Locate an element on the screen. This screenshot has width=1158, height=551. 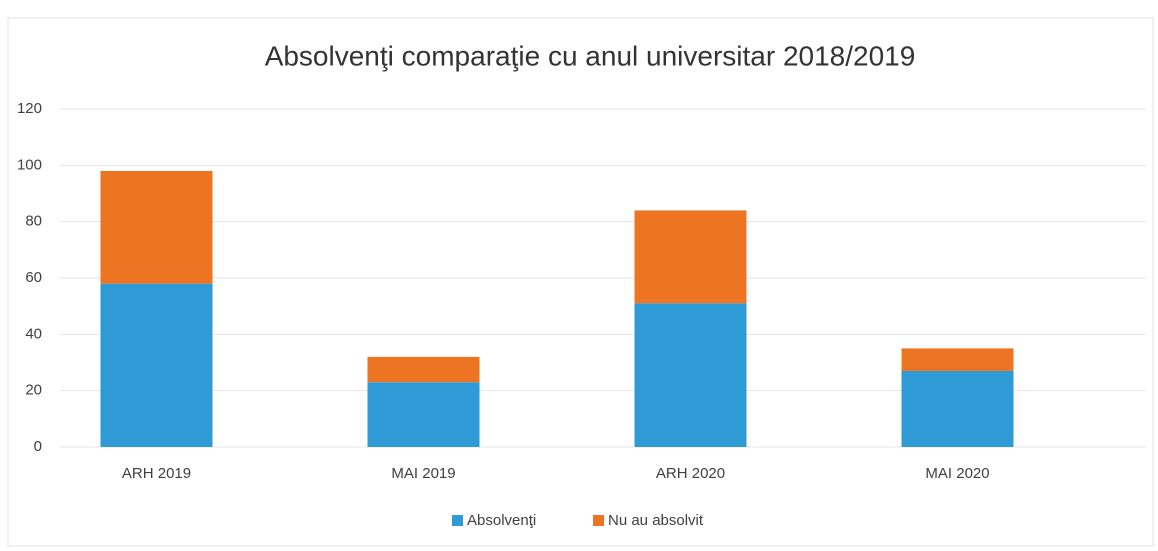
y-tick-label: 0 is located at coordinates (38, 446).